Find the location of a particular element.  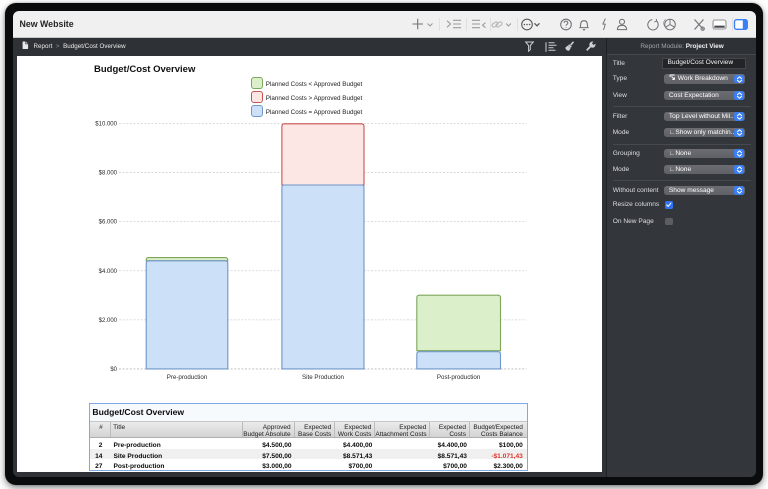

svg-text: $8.000 is located at coordinates (107, 173).